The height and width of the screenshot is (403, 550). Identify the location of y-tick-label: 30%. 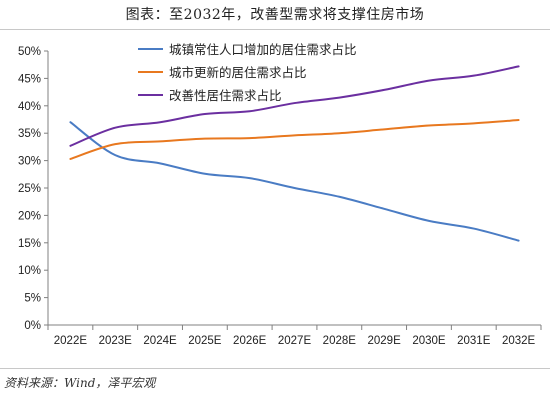
(29, 162).